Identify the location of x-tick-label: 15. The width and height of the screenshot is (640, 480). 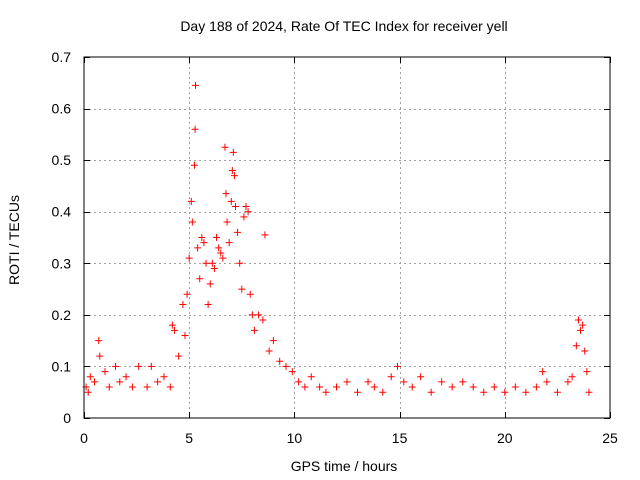
(400, 438).